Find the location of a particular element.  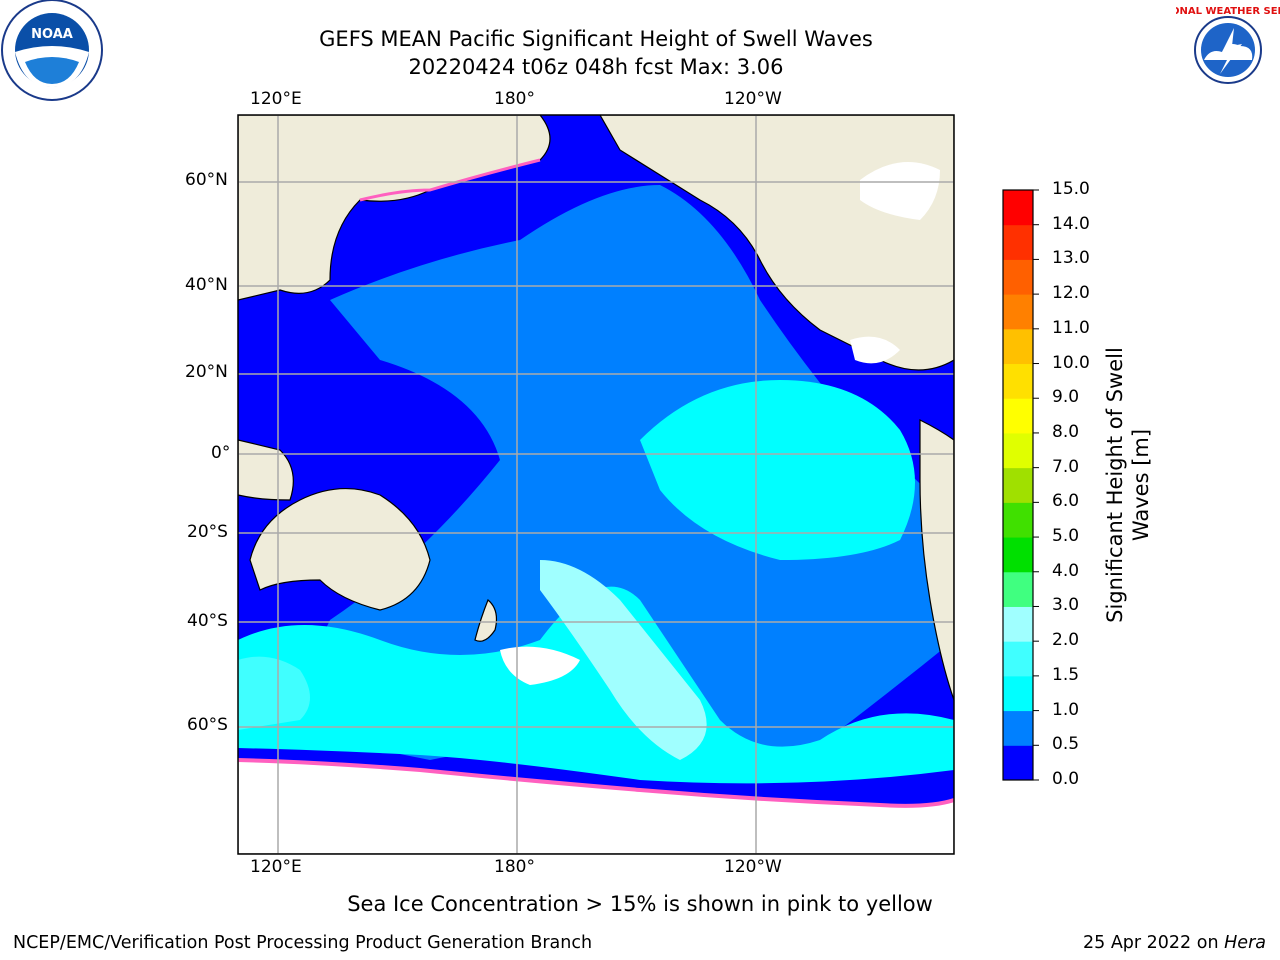

colorbar-tick-label: 10.0 is located at coordinates (1071, 362).